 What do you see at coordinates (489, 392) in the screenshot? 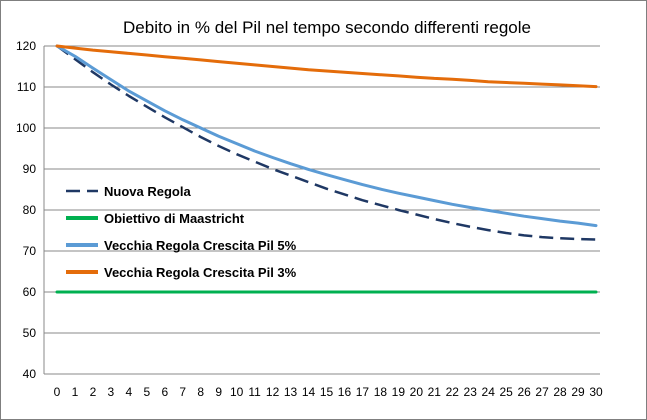
I see `x-tick-label: 24` at bounding box center [489, 392].